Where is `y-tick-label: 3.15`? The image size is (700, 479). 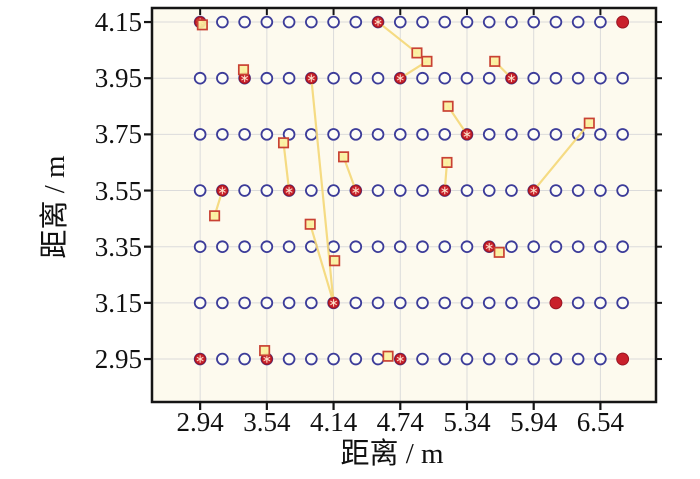
y-tick-label: 3.15 is located at coordinates (118, 302).